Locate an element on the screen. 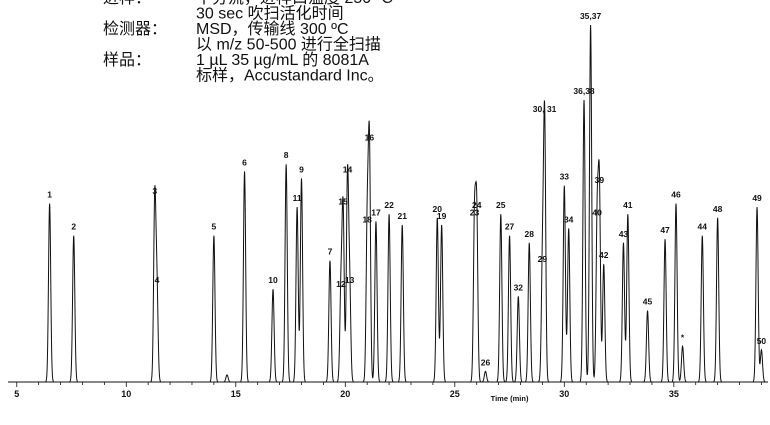 The height and width of the screenshot is (425, 770). peak-label: 36,38 is located at coordinates (584, 91).